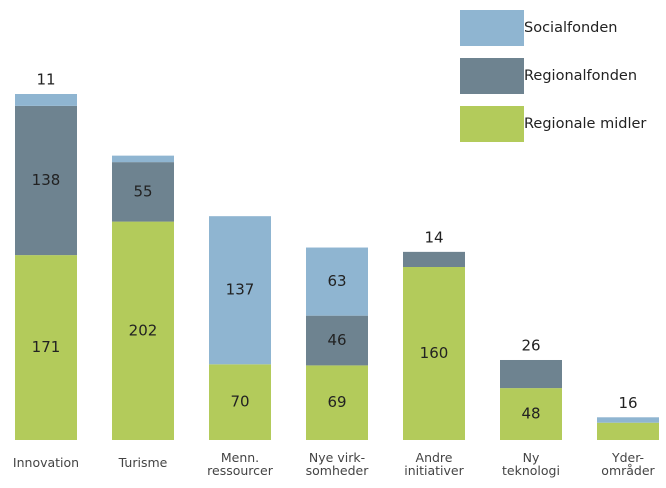 The width and height of the screenshot is (666, 488). I want to click on data-label: 137, so click(240, 290).